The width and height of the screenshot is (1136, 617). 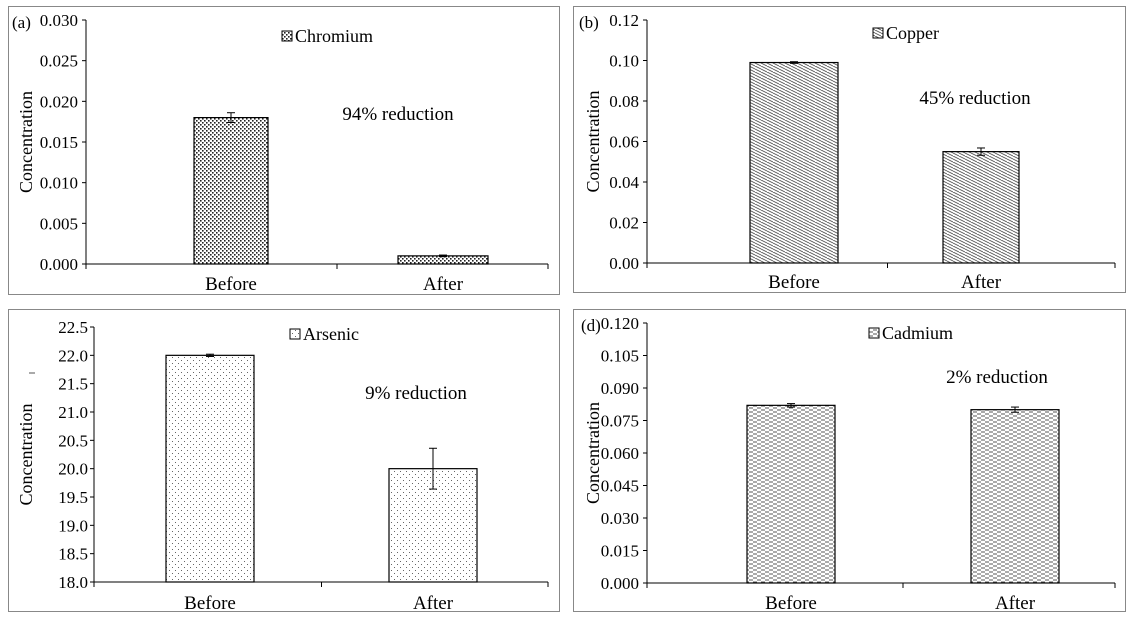 I want to click on y-tick-label: 0.020, so click(x=59, y=101).